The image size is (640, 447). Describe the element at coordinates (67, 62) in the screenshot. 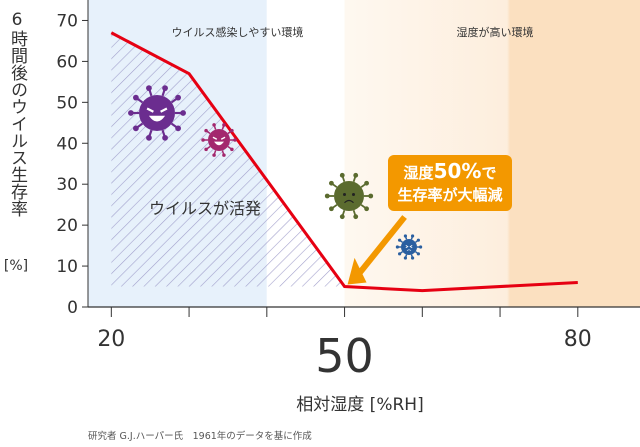

I see `y-tick-label: 60` at that location.